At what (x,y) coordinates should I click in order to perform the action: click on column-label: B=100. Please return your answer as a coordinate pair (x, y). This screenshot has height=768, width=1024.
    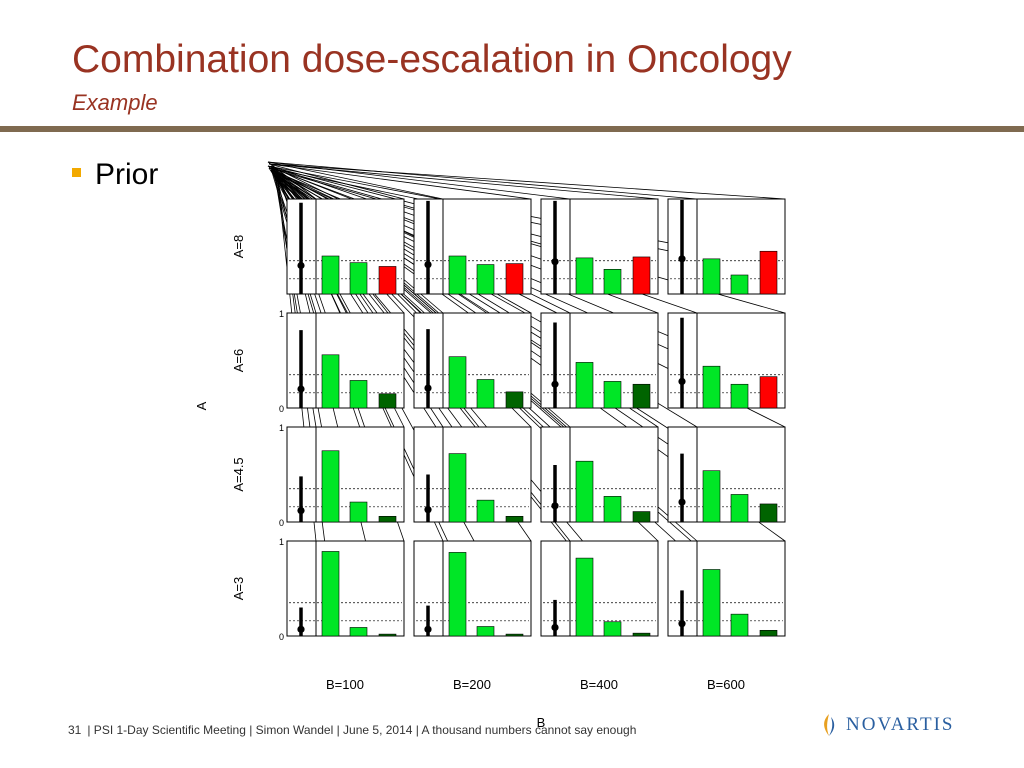
    Looking at the image, I should click on (345, 684).